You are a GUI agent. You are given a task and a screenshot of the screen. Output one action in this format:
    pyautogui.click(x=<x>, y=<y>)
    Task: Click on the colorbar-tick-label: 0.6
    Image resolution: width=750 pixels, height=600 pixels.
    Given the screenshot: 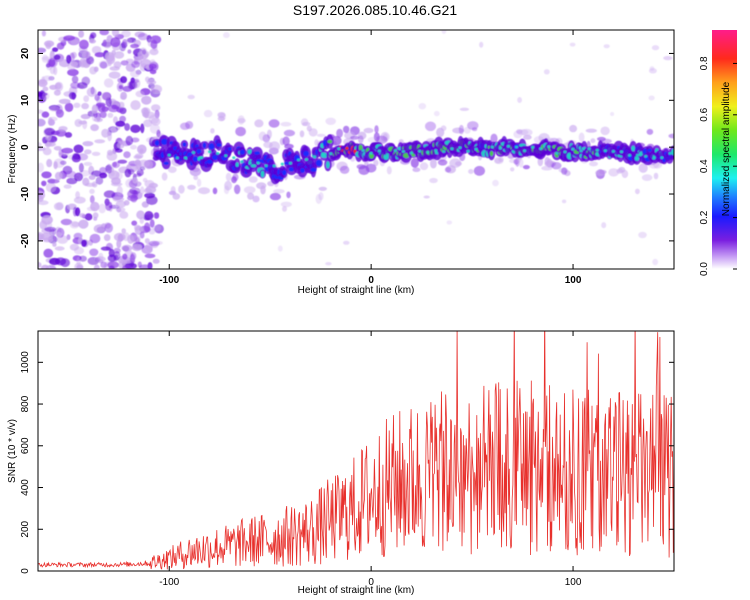 What is the action you would take?
    pyautogui.click(x=704, y=114)
    